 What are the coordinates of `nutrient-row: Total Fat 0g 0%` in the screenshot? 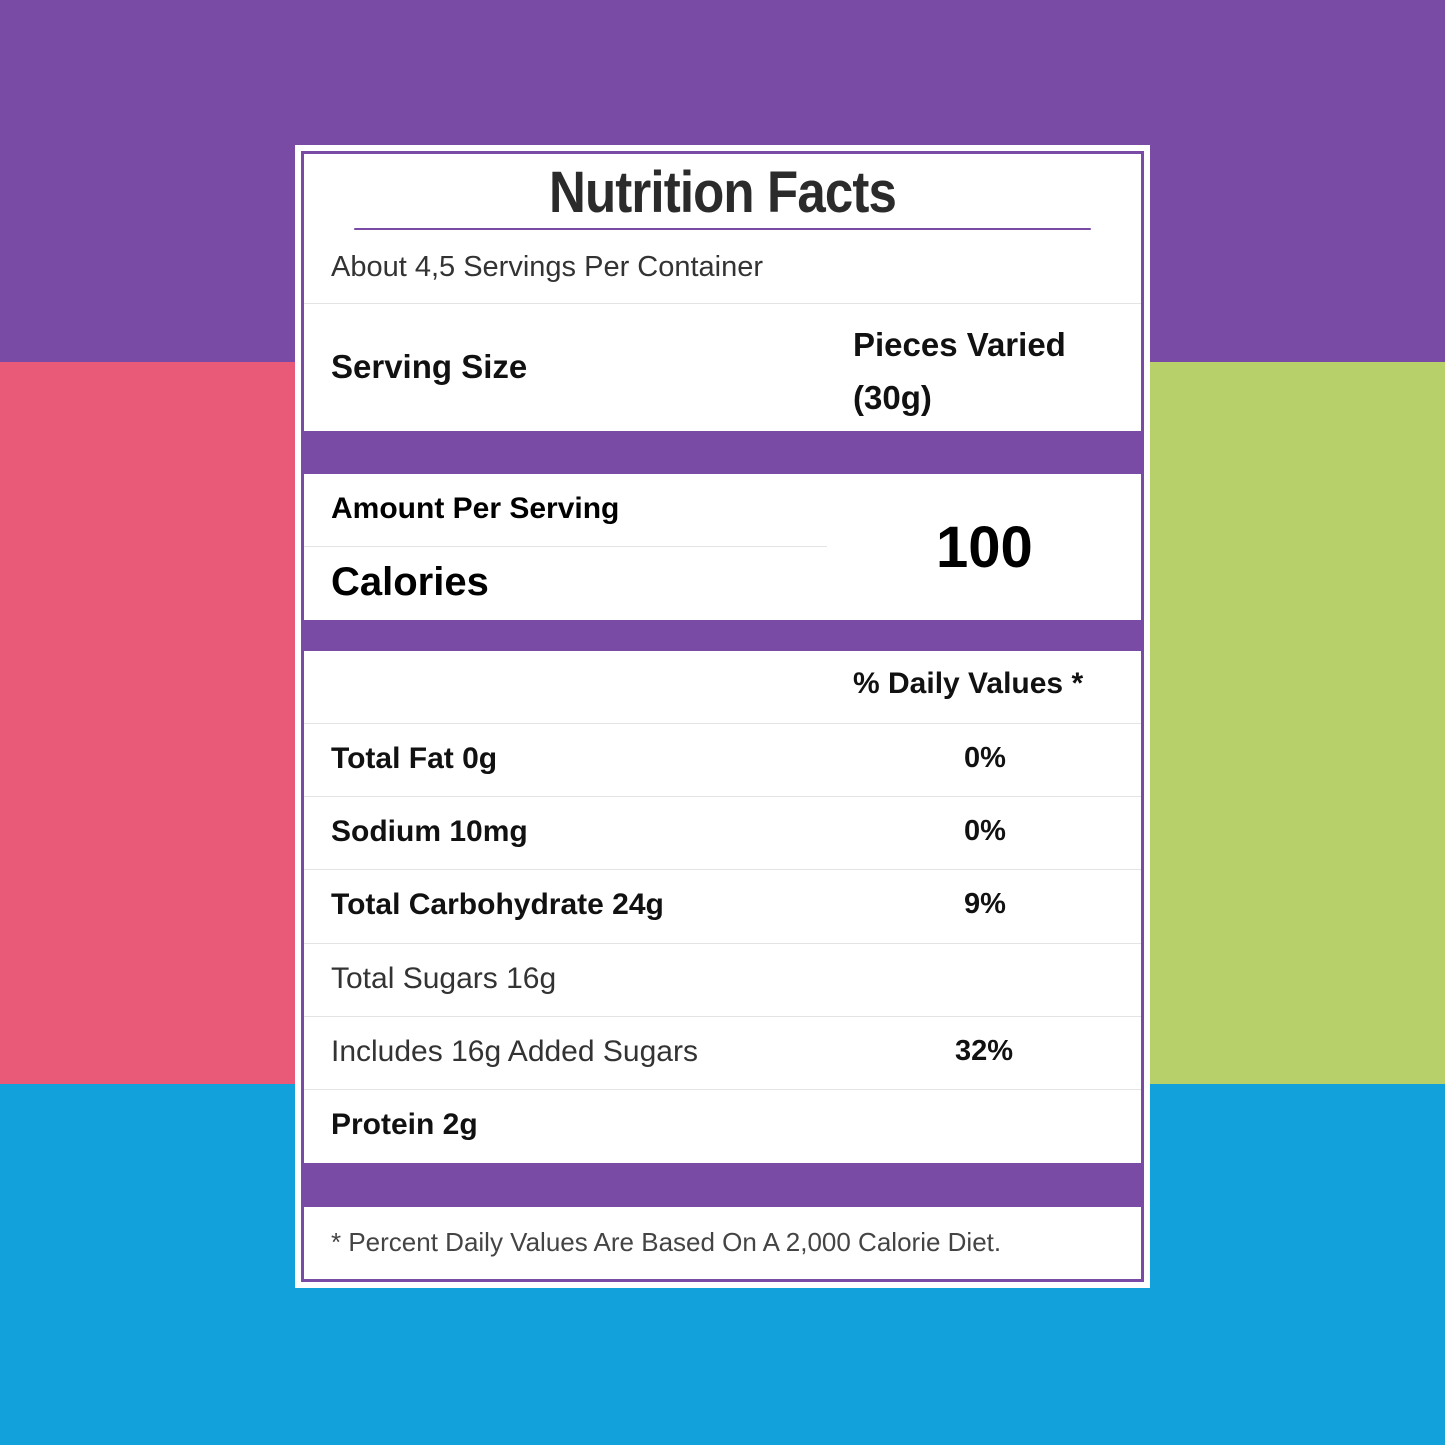 It's located at (722, 760).